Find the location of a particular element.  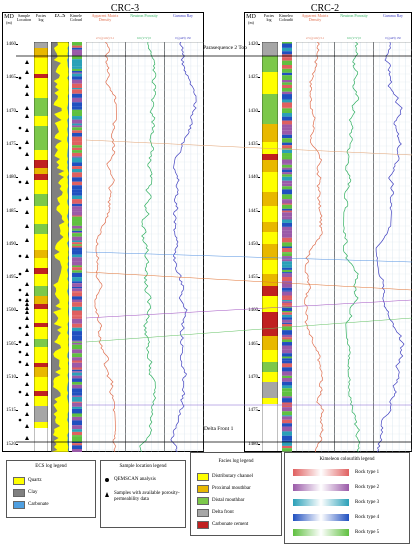

scale-gamma-crc2: 0 (gAPI) 150 is located at coordinates (393, 38).